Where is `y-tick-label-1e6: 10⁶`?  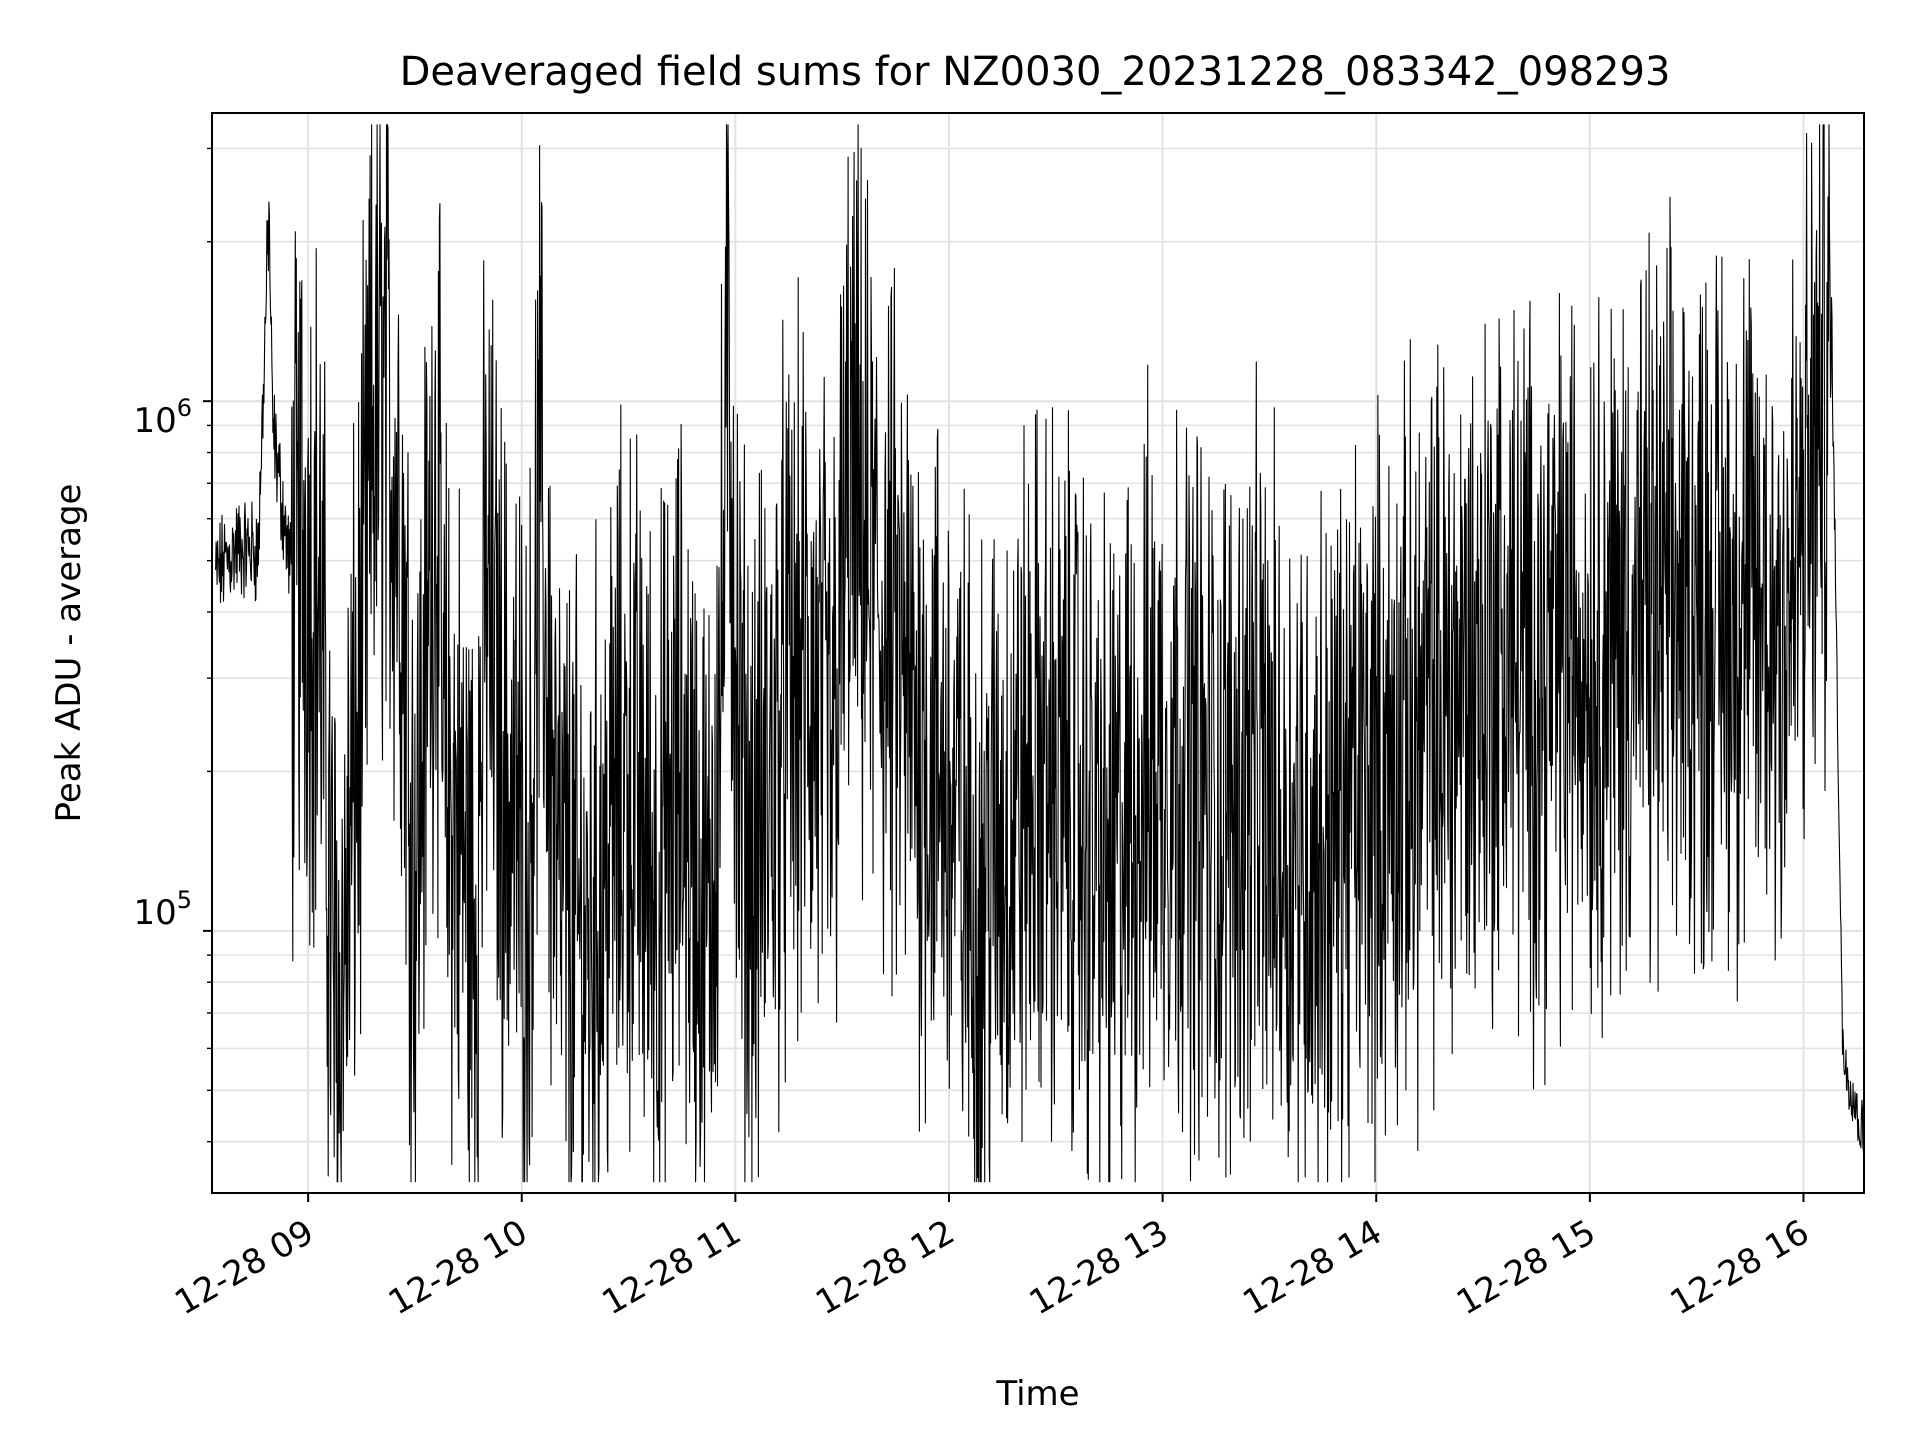
y-tick-label-1e6: 10⁶ is located at coordinates (162, 417).